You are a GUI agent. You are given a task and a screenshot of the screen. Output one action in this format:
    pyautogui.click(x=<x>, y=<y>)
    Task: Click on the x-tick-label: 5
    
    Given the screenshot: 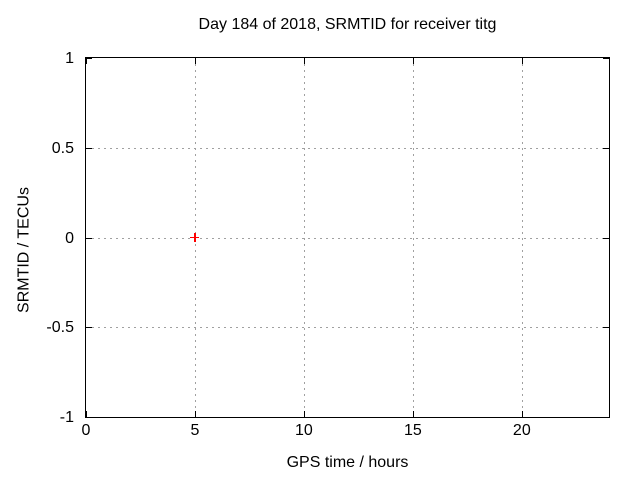 What is the action you would take?
    pyautogui.click(x=195, y=430)
    